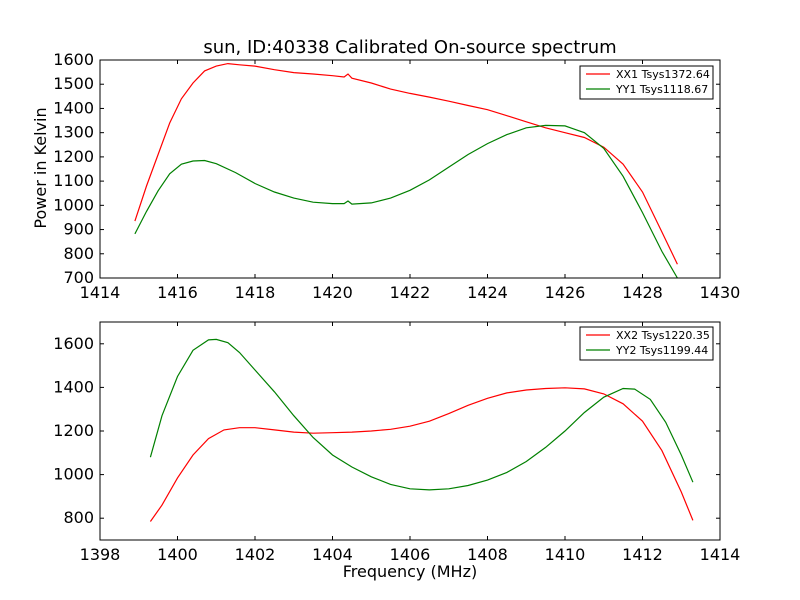  I want to click on bottom-chart-legend-label-1: XX2 Tsys1220.35, so click(663, 335).